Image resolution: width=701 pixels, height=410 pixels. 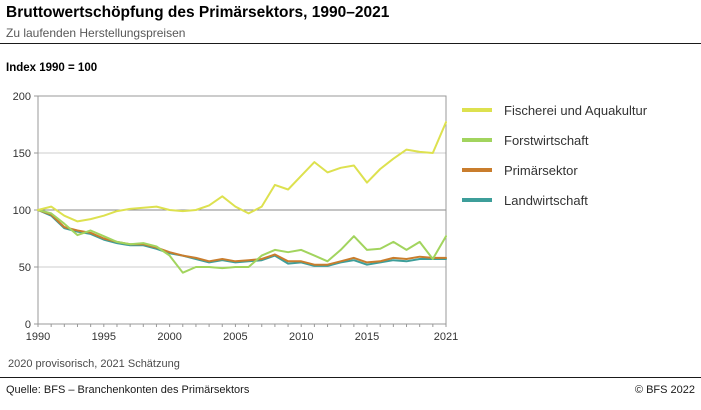 What do you see at coordinates (38, 337) in the screenshot?
I see `svg-text: 1990` at bounding box center [38, 337].